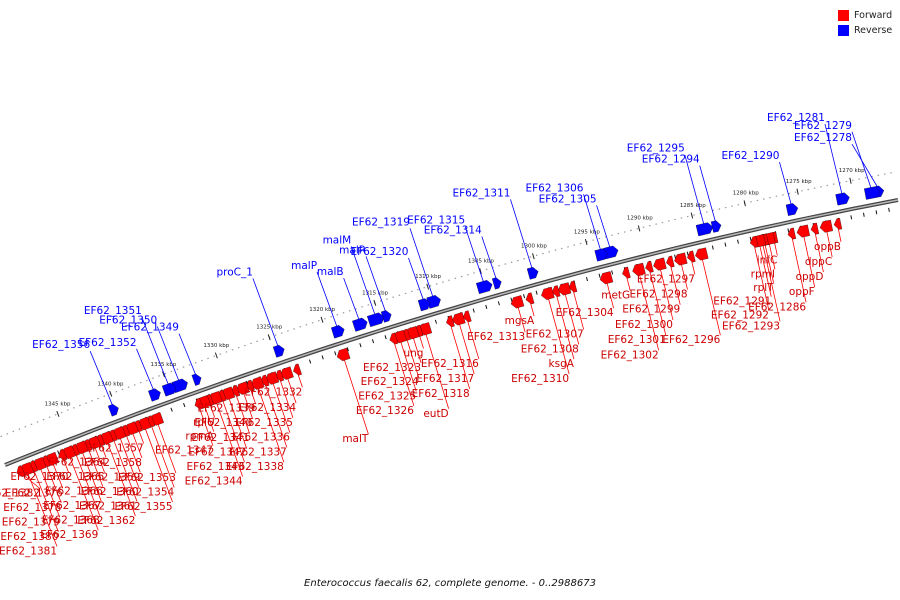  I want to click on forward-gene-label: EF62_1358, so click(113, 463).